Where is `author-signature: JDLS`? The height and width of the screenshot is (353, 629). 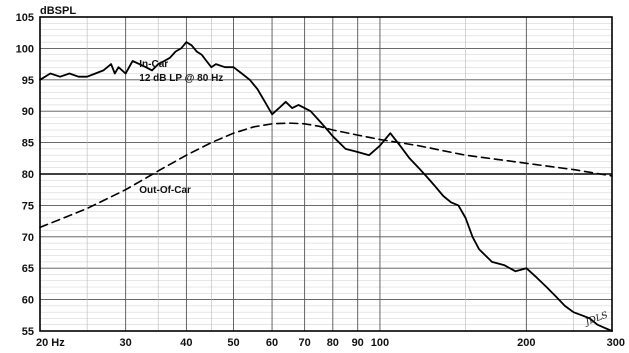
author-signature: JDLS is located at coordinates (595, 320).